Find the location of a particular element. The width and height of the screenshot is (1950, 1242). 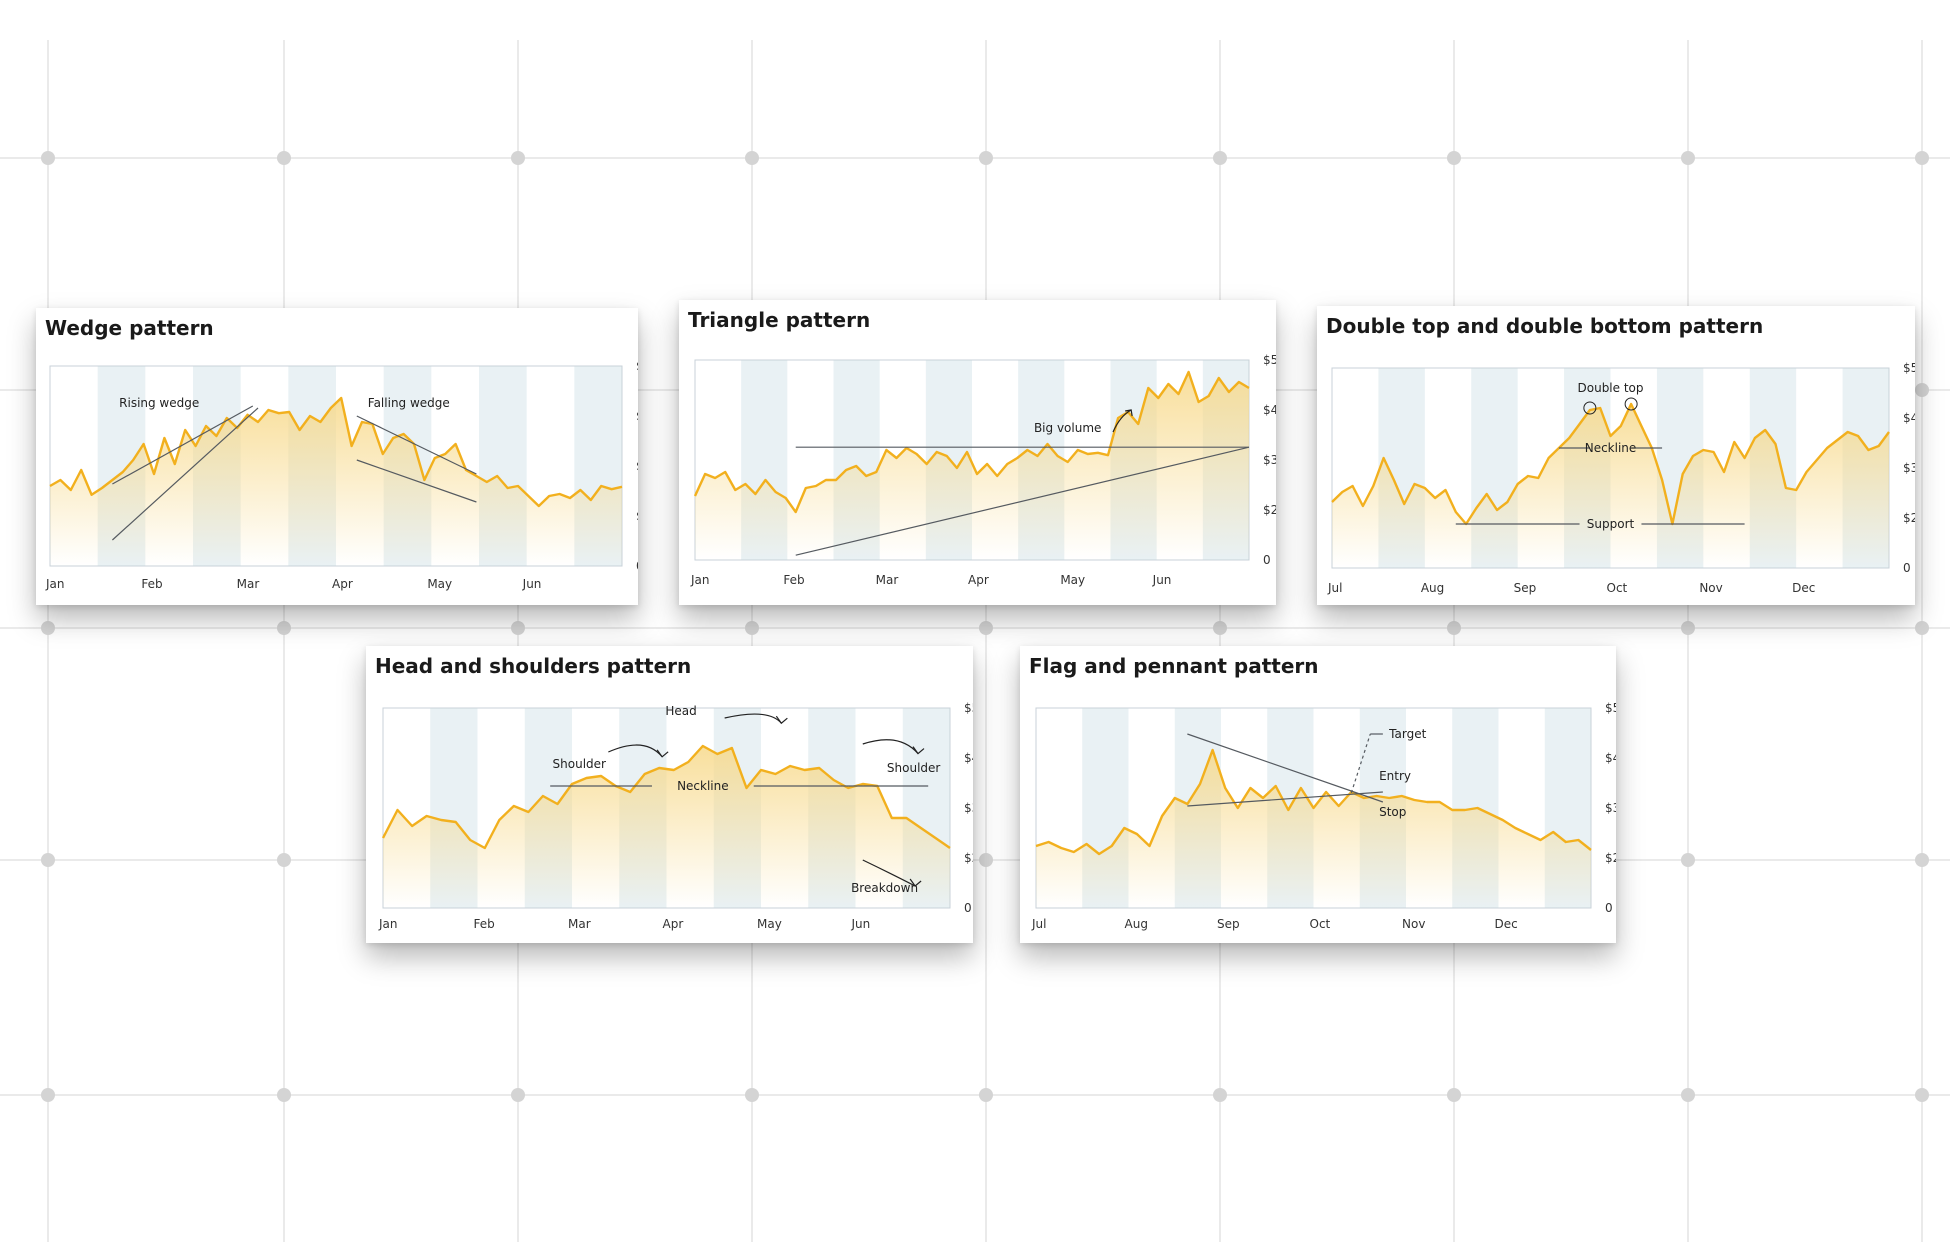

stop-label: Stop is located at coordinates (1392, 812).